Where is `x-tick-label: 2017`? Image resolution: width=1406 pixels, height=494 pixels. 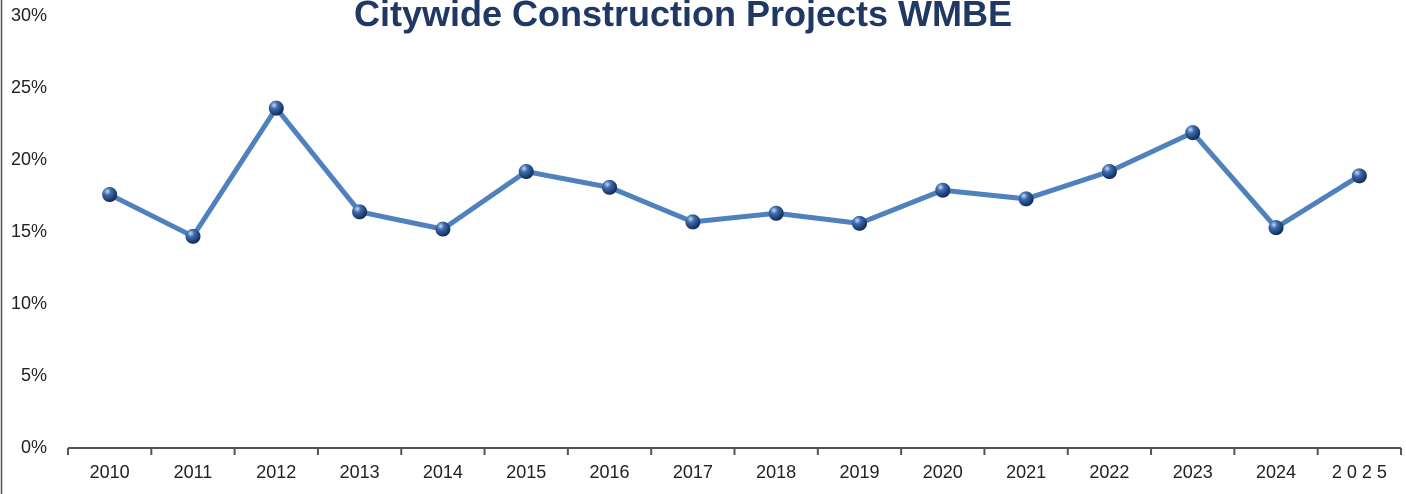 x-tick-label: 2017 is located at coordinates (693, 472).